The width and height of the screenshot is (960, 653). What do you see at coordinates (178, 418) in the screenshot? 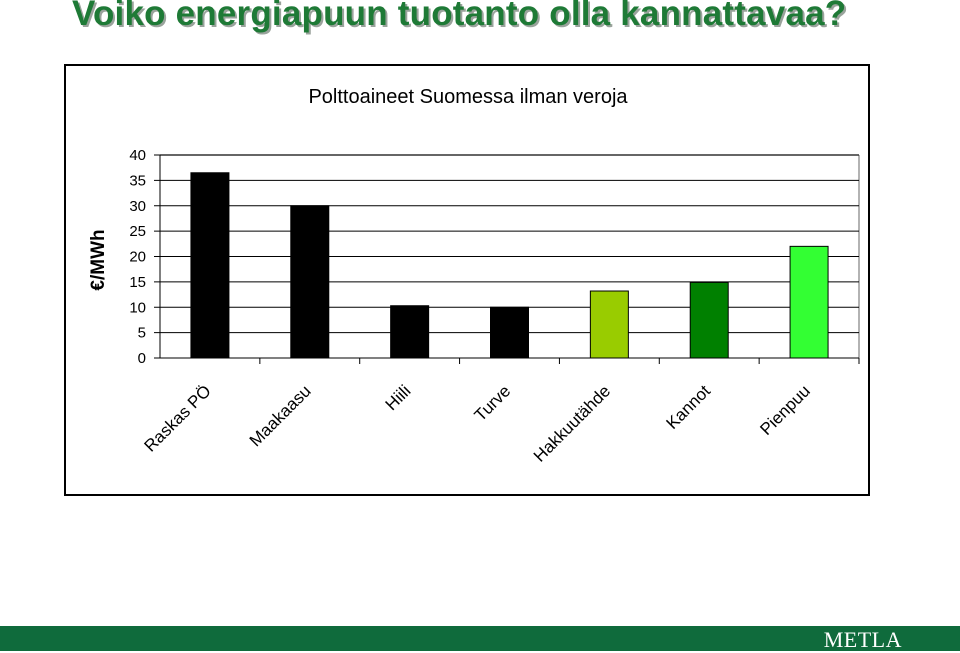
I see `x-tick-label: Raskas PÖ` at bounding box center [178, 418].